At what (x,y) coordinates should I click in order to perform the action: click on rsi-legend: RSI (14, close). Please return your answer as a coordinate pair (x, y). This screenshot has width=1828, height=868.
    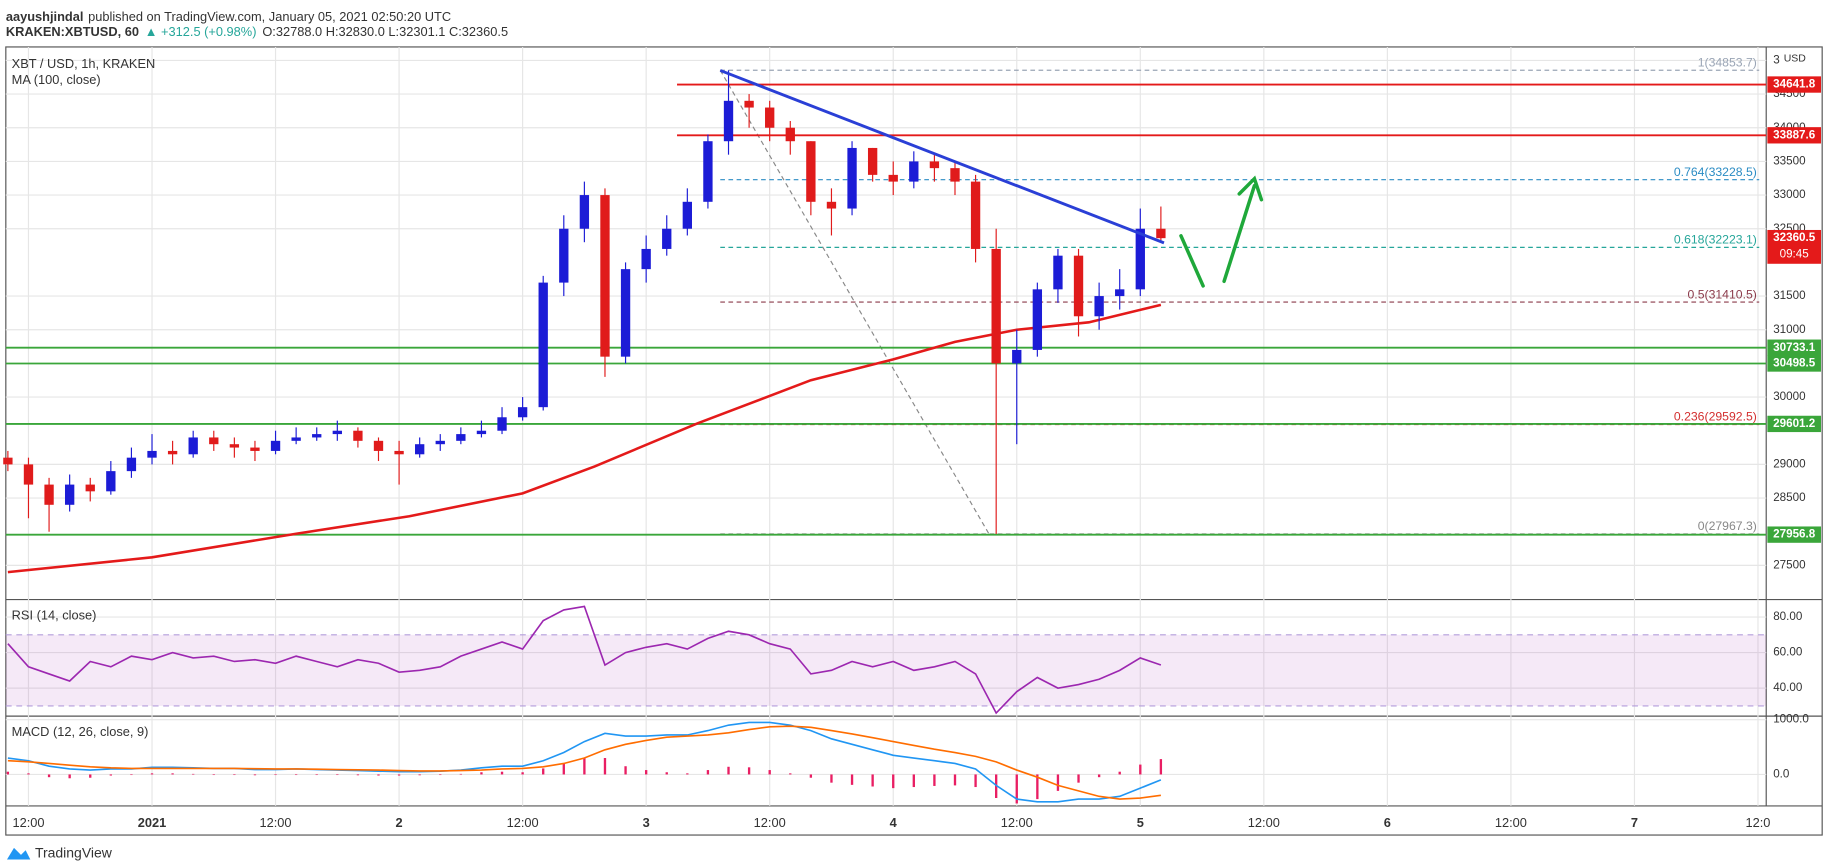
    Looking at the image, I should click on (54, 614).